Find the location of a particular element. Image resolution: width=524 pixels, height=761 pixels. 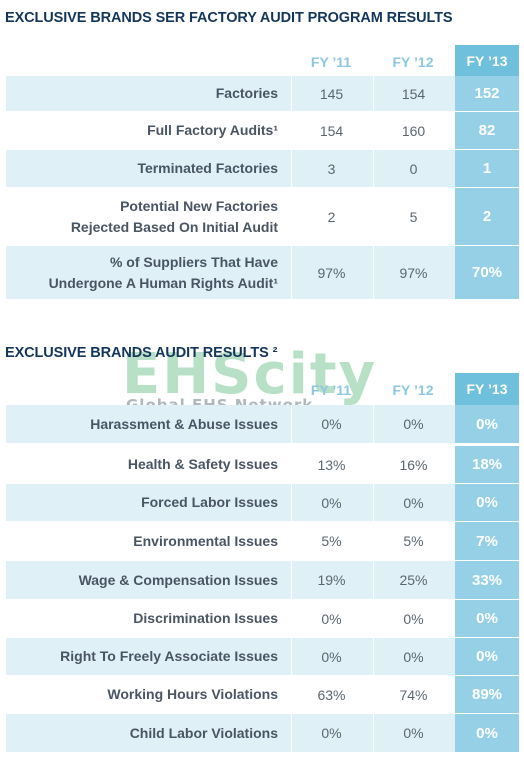

cell-fy-13: 1 is located at coordinates (487, 168).